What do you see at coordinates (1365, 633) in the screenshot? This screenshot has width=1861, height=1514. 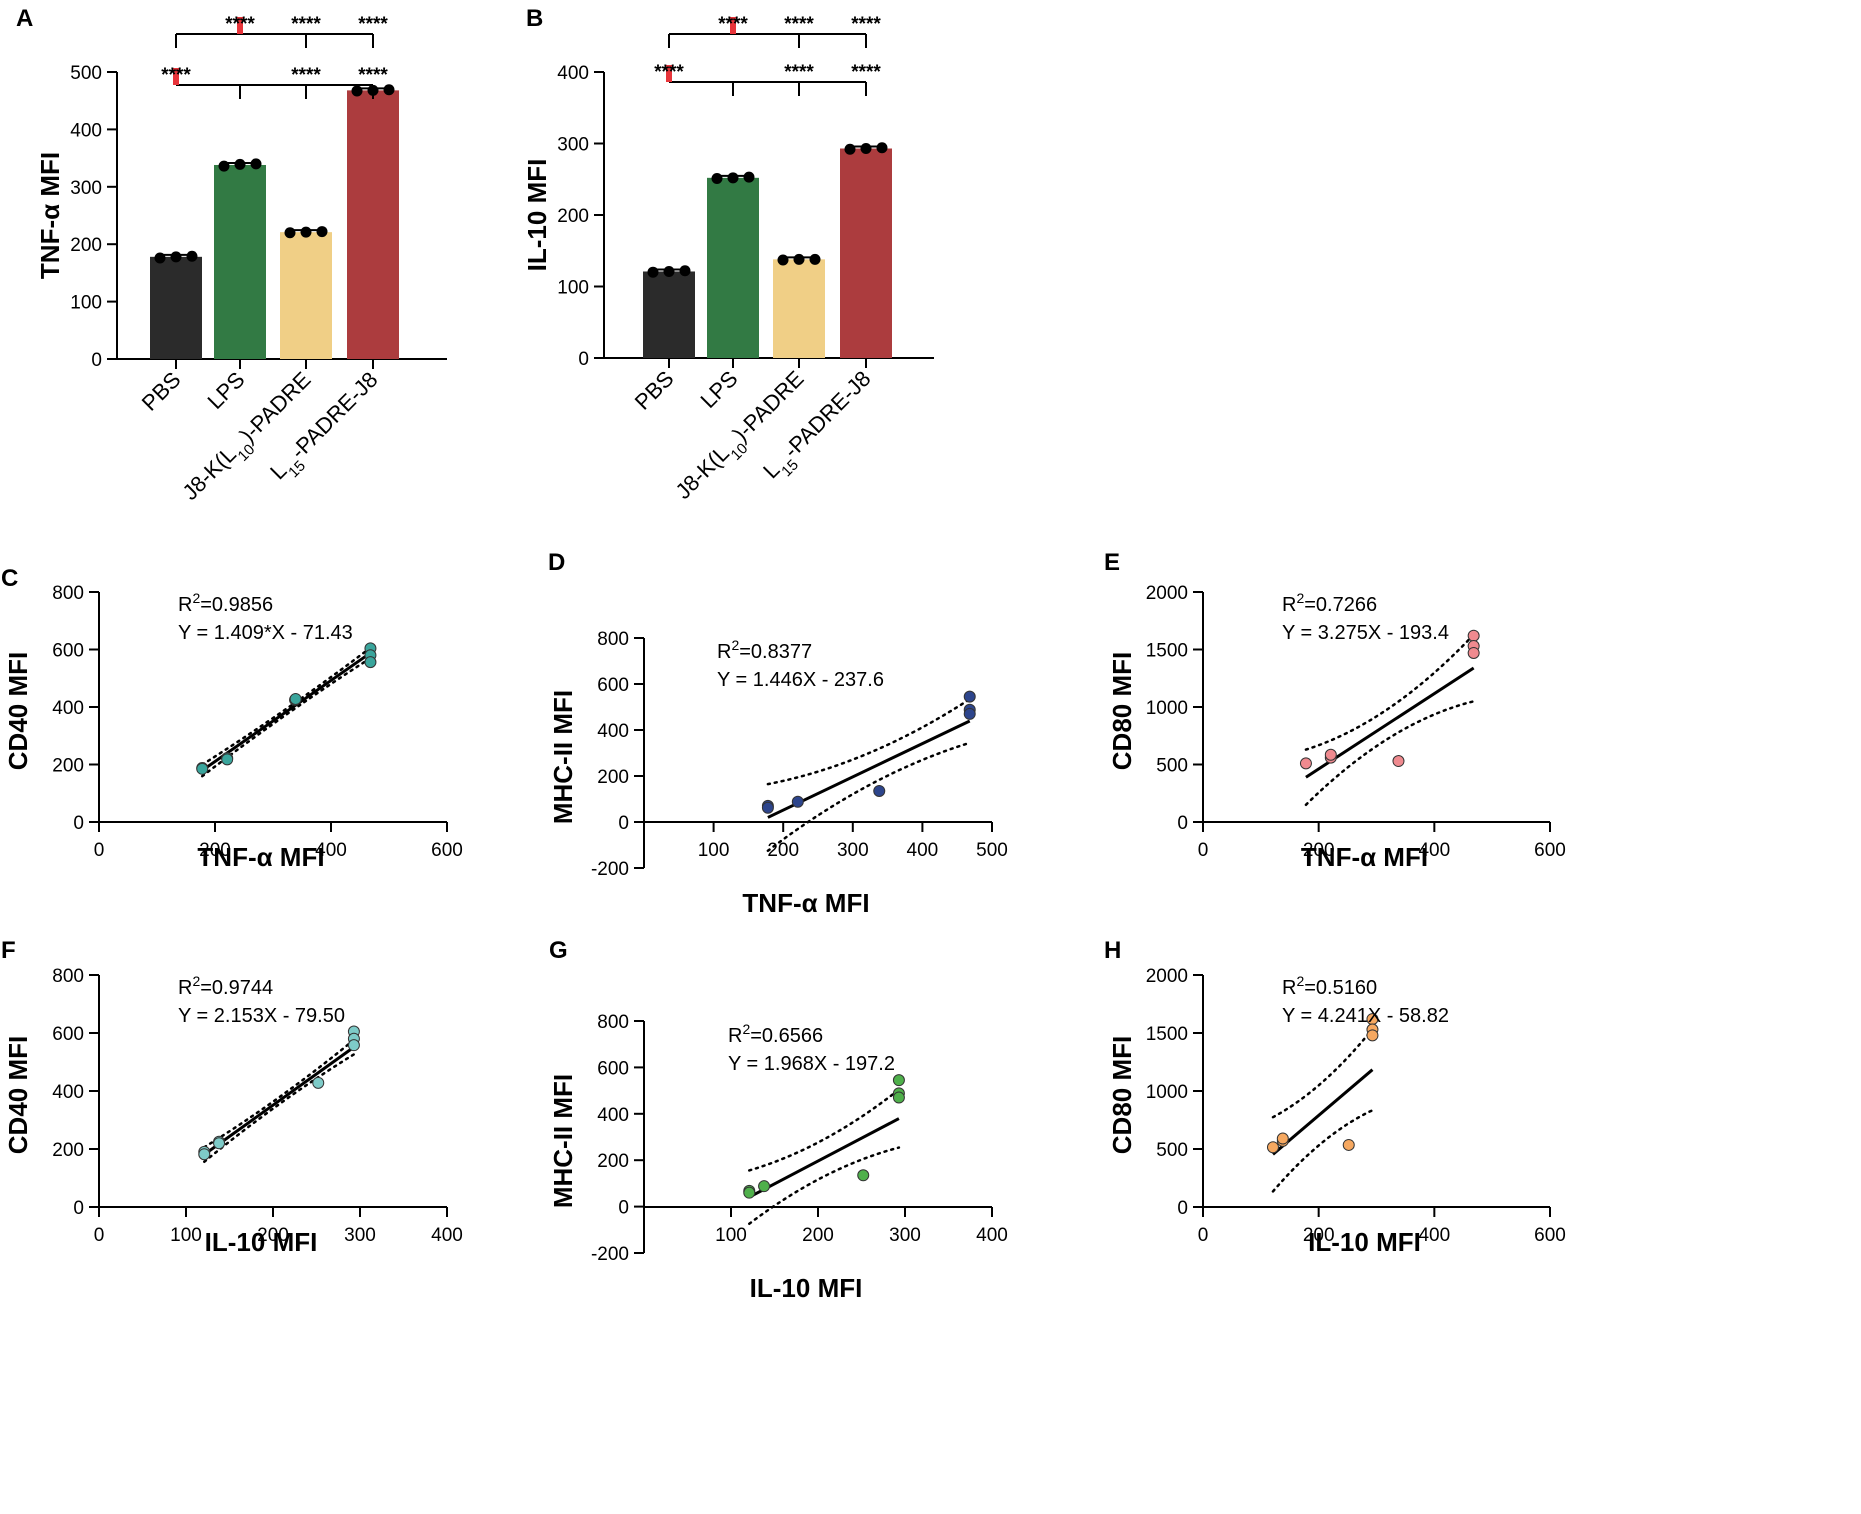 I see `regression-equation: Y = 3.275X - 193.4` at bounding box center [1365, 633].